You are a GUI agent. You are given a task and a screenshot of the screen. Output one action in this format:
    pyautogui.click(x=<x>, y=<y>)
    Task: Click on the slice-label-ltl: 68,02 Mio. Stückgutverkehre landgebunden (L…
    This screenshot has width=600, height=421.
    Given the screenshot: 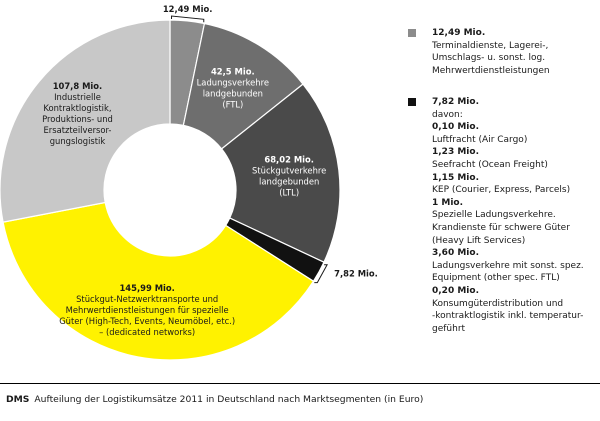 What is the action you would take?
    pyautogui.click(x=289, y=176)
    